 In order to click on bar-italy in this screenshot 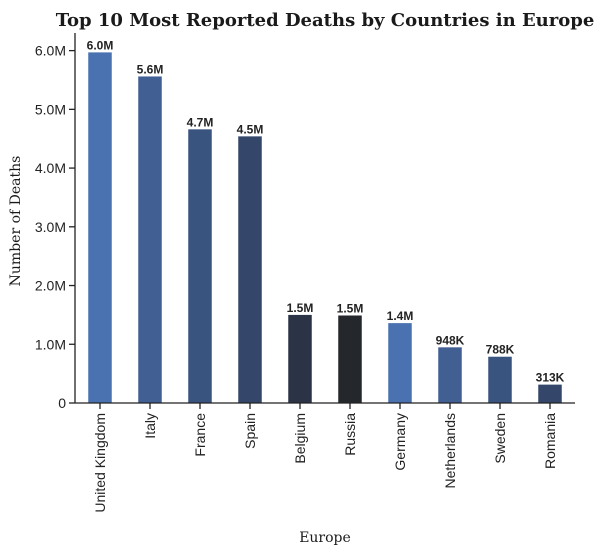, I will do `click(150, 239)`.